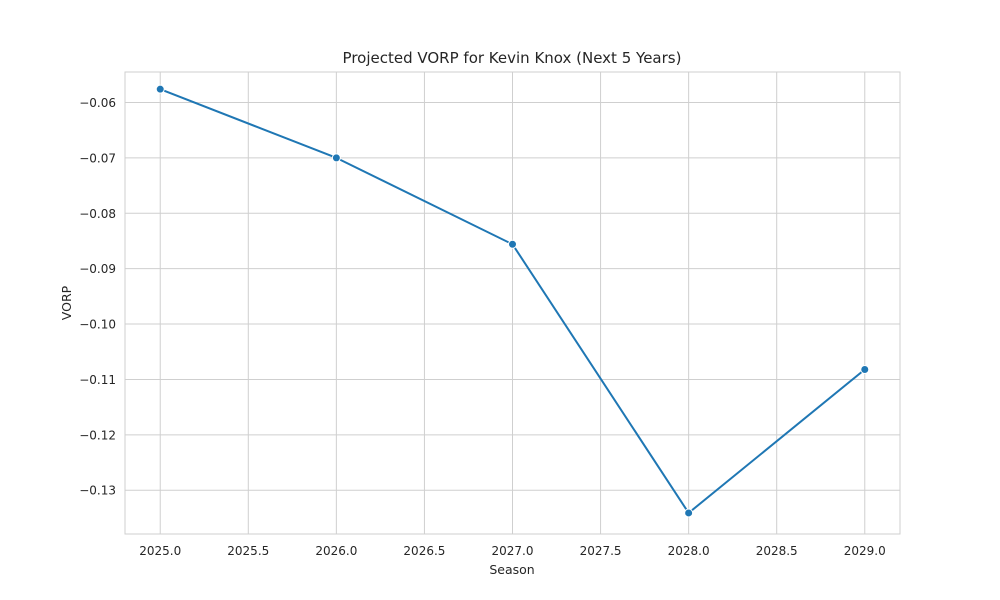  I want to click on x-tick-label: 2028.0, so click(689, 551).